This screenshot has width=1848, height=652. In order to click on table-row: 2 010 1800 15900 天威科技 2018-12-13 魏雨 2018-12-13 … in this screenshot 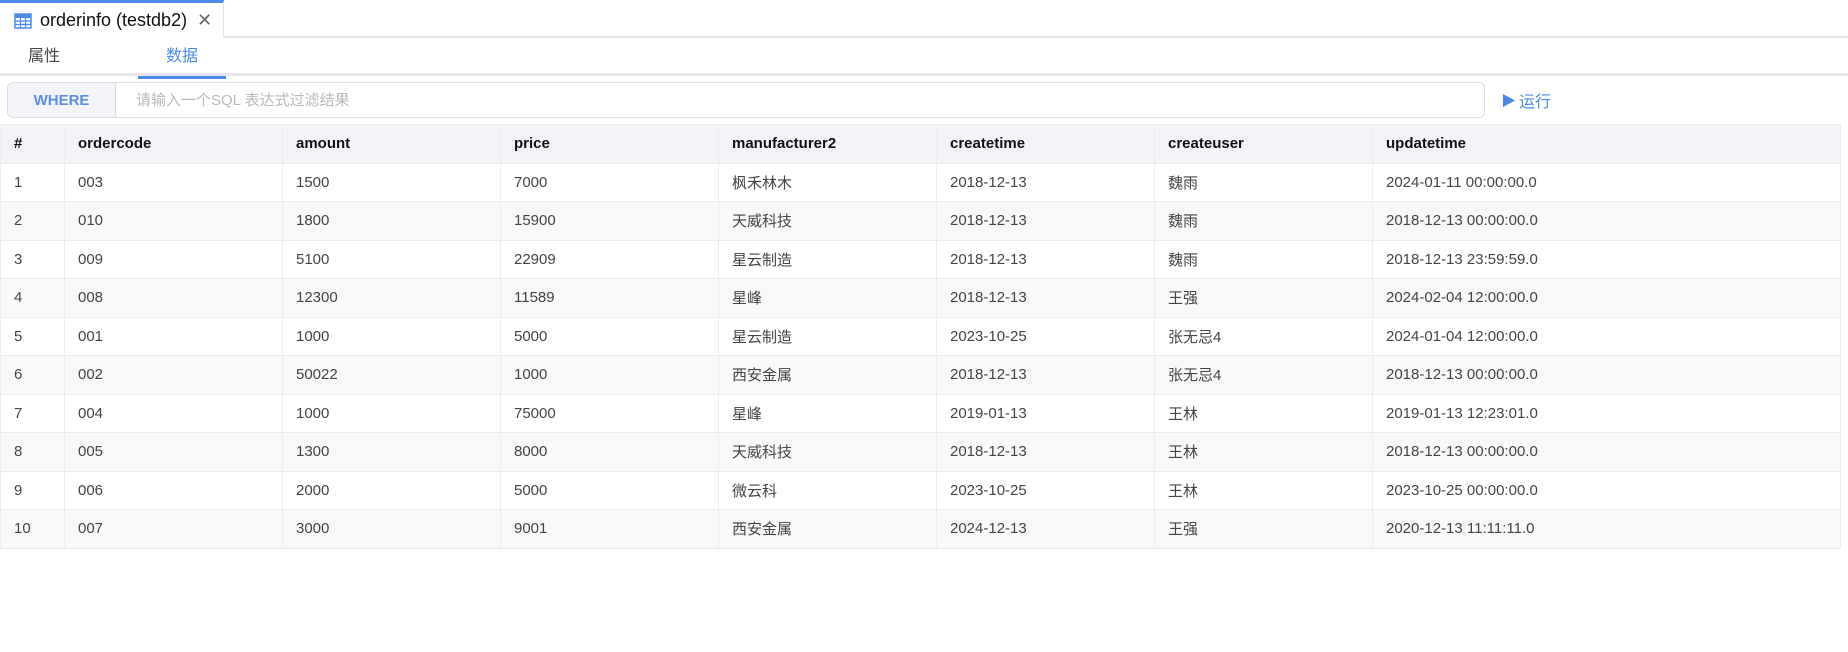, I will do `click(920, 221)`.